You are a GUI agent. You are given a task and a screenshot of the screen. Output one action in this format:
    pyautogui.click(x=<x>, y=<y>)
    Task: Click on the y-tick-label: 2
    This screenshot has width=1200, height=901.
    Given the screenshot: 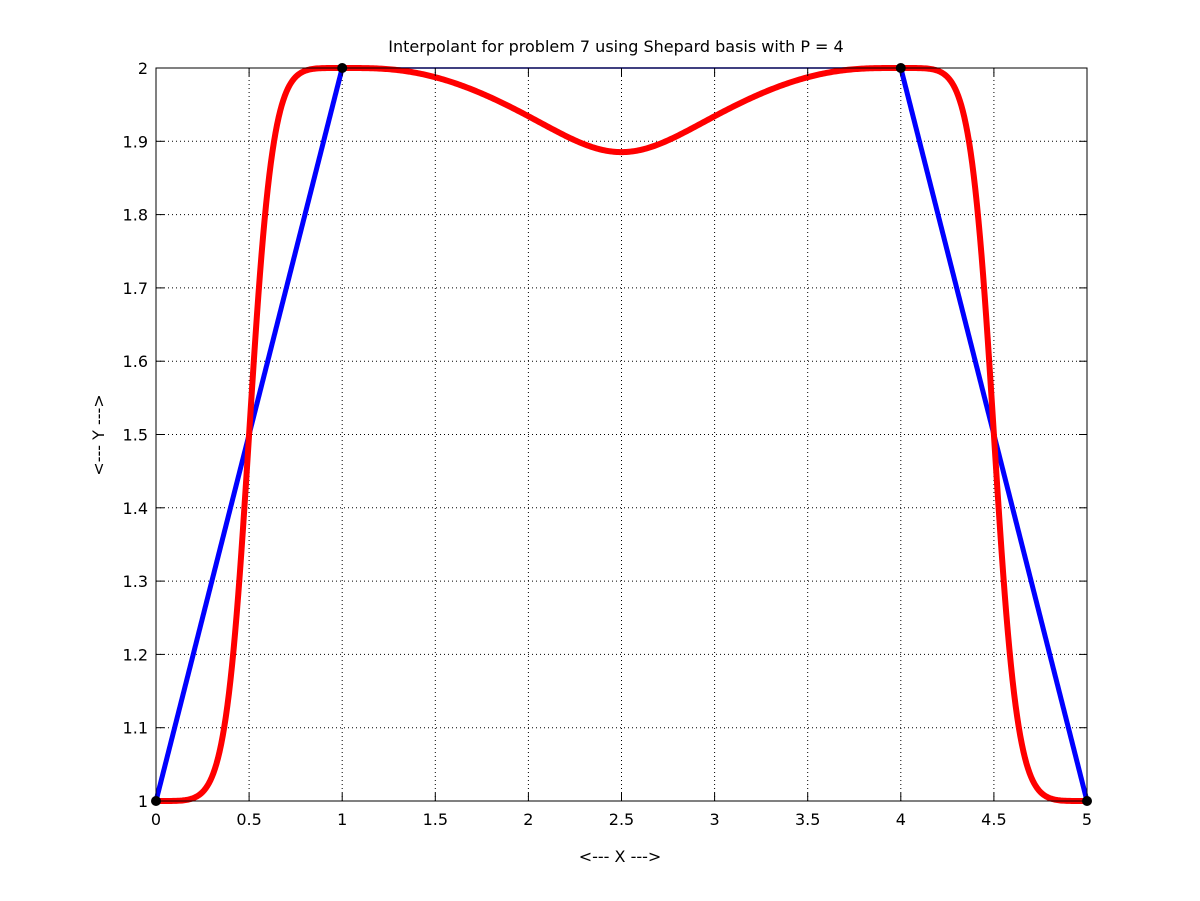 What is the action you would take?
    pyautogui.click(x=143, y=68)
    